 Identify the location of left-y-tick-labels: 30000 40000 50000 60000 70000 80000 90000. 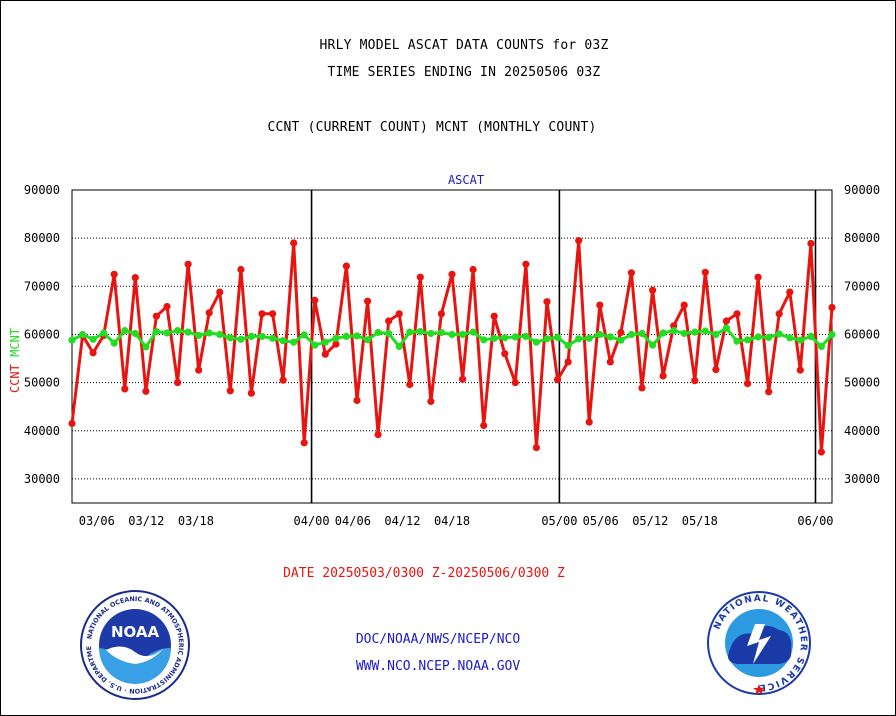
(42, 334).